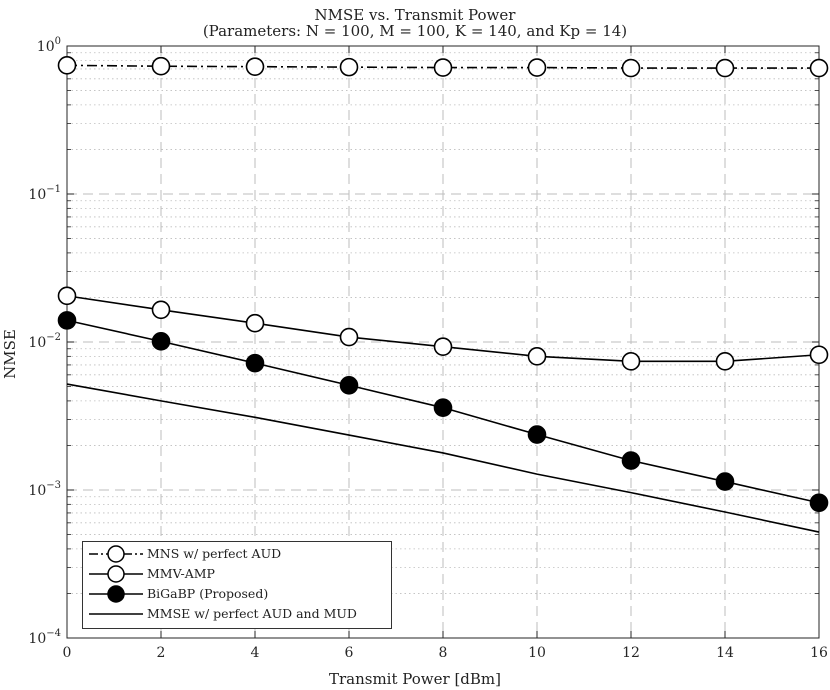  Describe the element at coordinates (819, 653) in the screenshot. I see `x-tick-label: 16` at that location.